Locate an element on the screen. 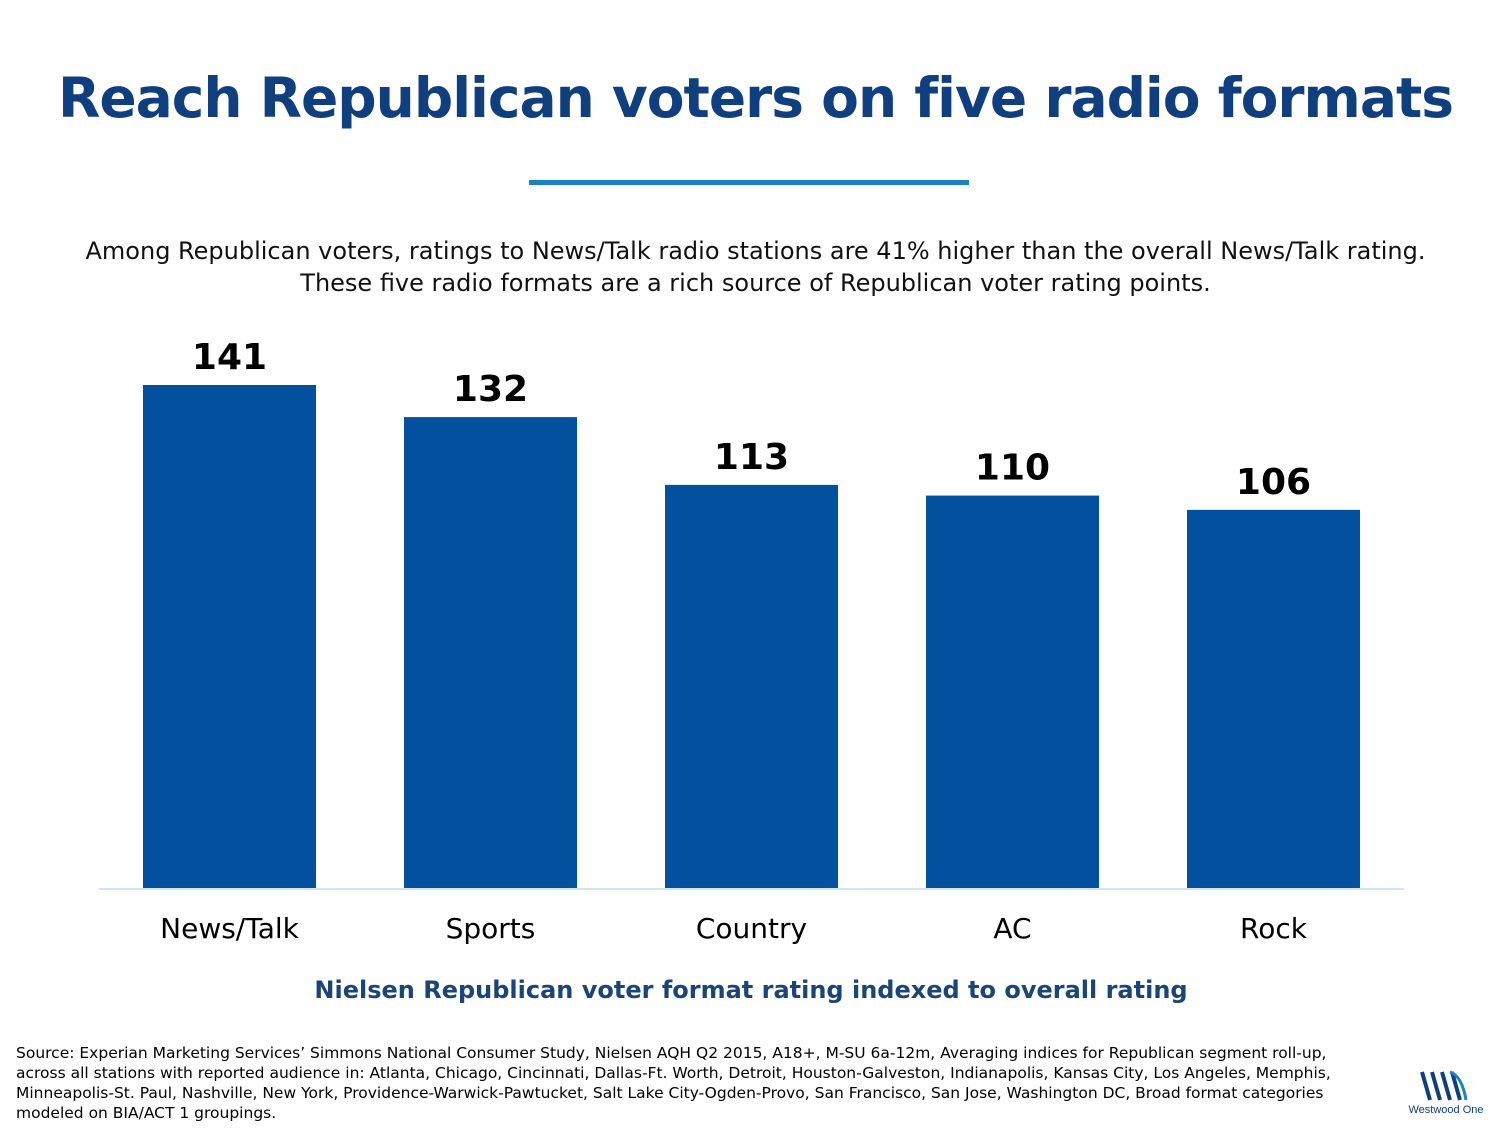 The height and width of the screenshot is (1132, 1511). logo-text: Westwood One is located at coordinates (1446, 1110).